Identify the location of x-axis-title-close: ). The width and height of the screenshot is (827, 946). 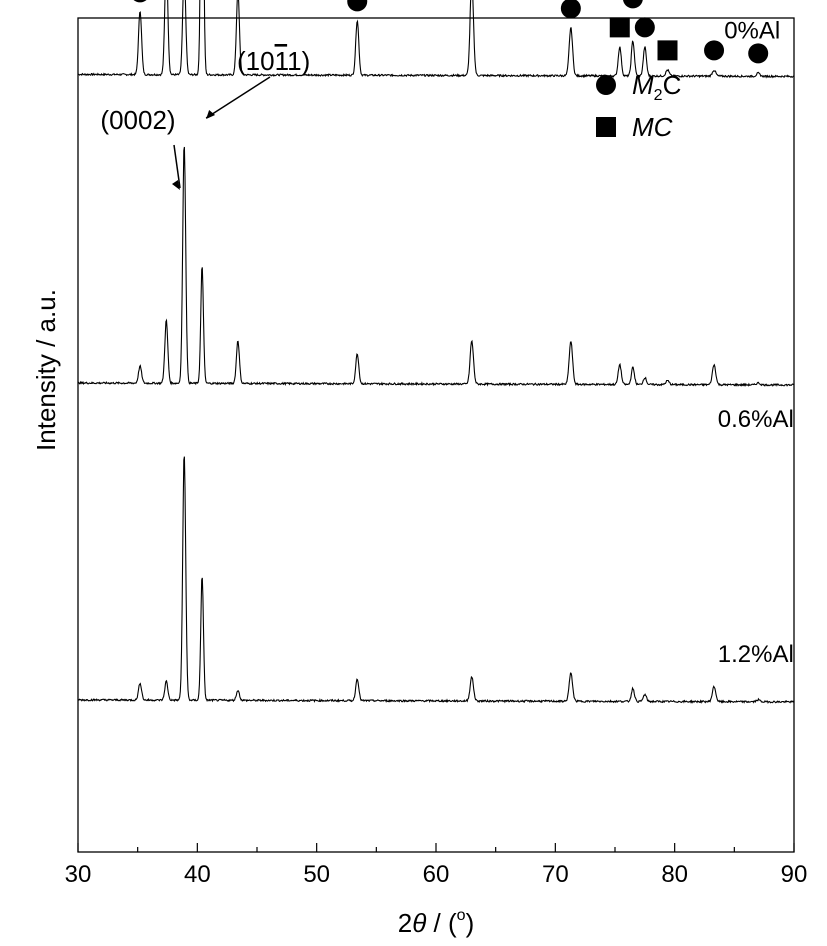
(470, 923).